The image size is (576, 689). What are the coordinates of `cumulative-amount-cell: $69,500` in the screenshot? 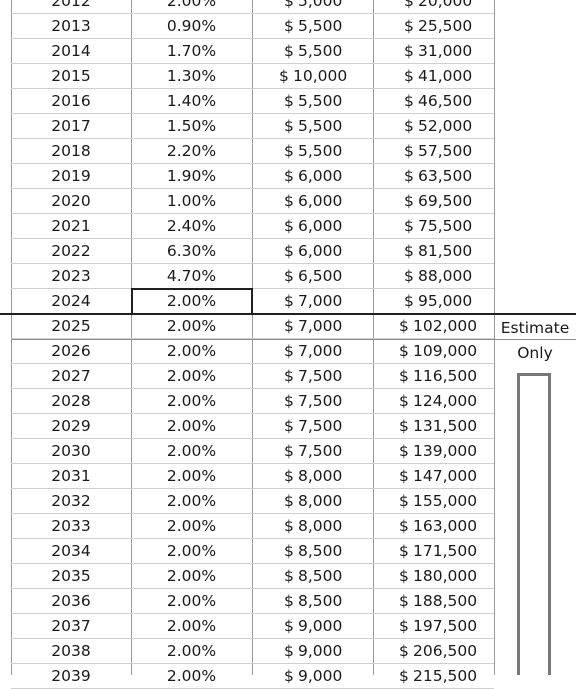 It's located at (433, 201).